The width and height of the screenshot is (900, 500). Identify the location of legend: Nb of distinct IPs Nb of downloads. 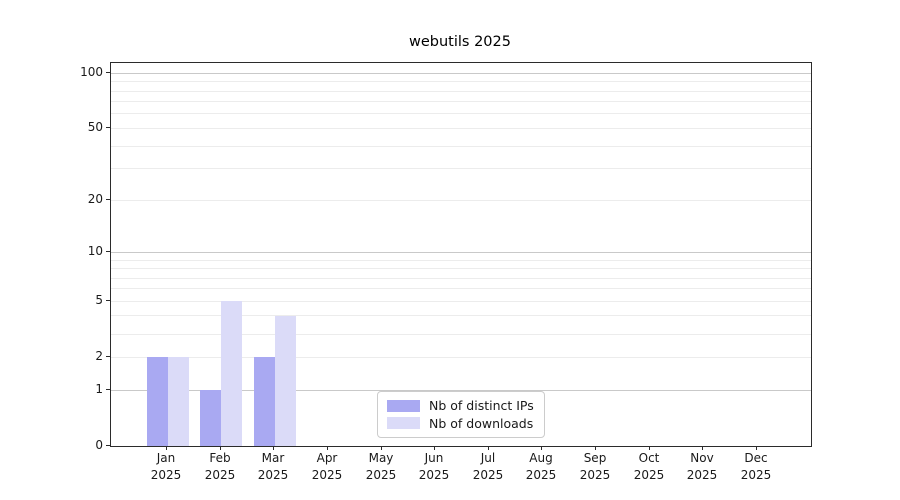
(461, 414).